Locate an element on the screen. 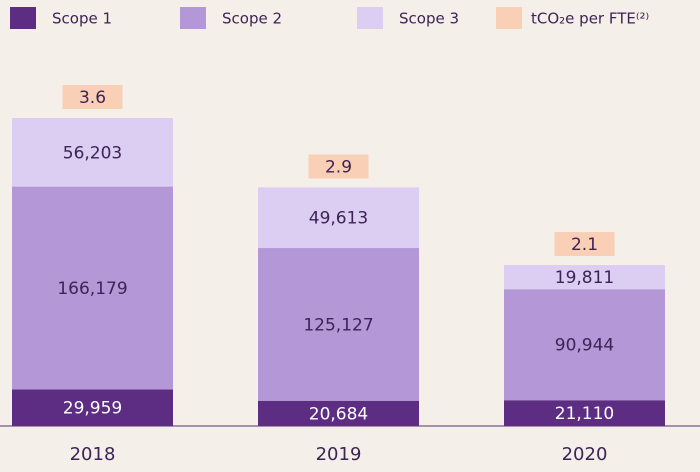 The image size is (700, 472). legend-label: Scope 1 is located at coordinates (82, 19).